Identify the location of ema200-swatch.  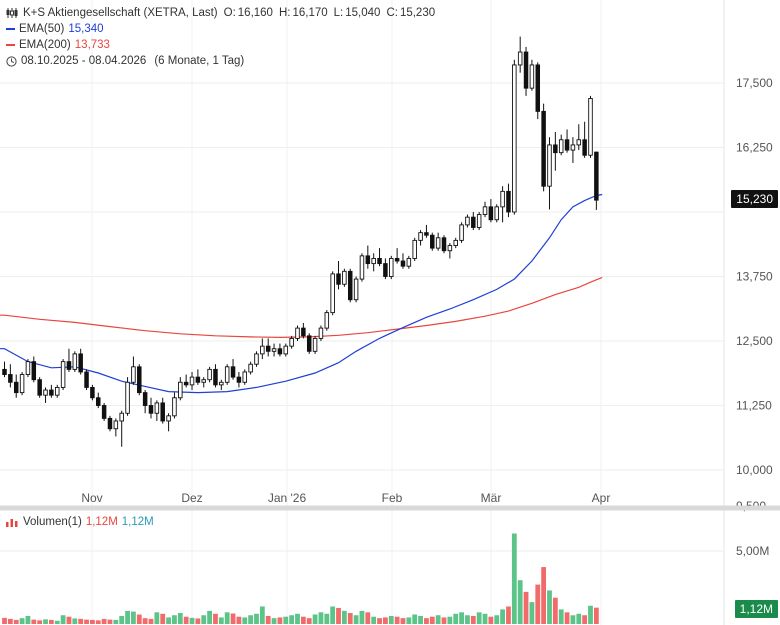
(10, 45).